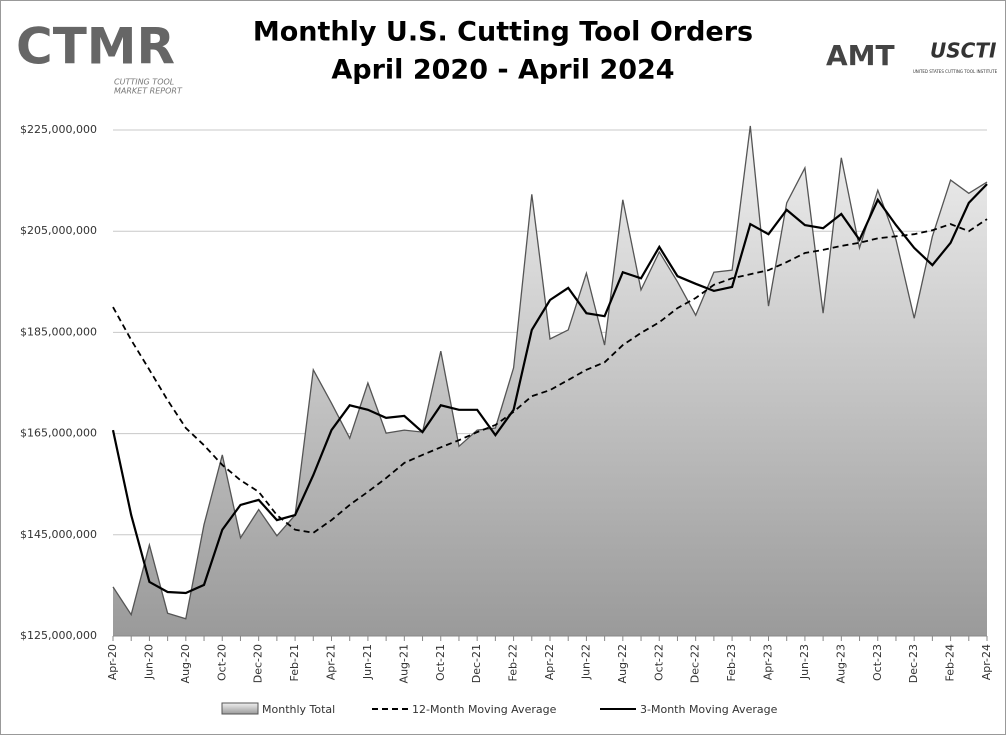 The height and width of the screenshot is (736, 1007). I want to click on chart-title: Monthly U.S. Cutting Tool Orders, so click(503, 32).